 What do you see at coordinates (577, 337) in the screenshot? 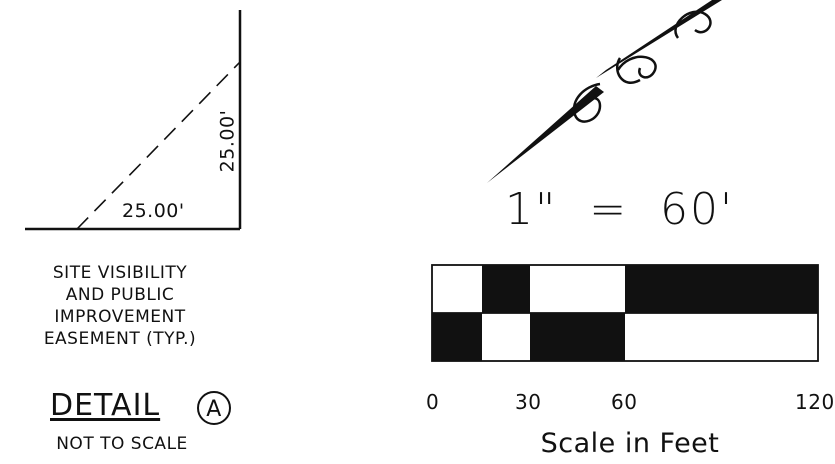
I see `scale-segment-30-60-lower` at bounding box center [577, 337].